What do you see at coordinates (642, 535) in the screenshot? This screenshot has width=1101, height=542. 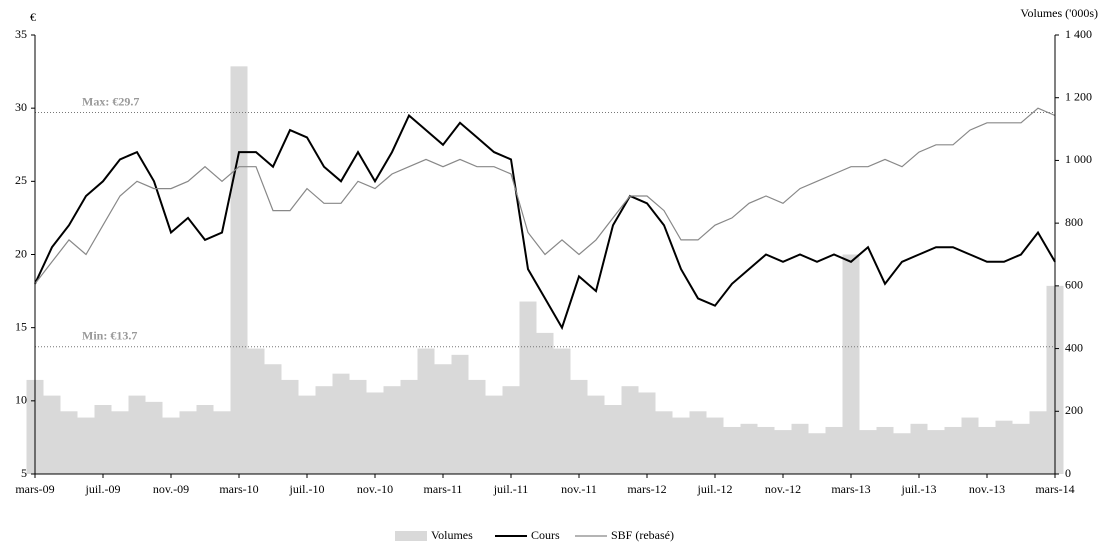 I see `legend-label: SBF (rebasé)` at bounding box center [642, 535].